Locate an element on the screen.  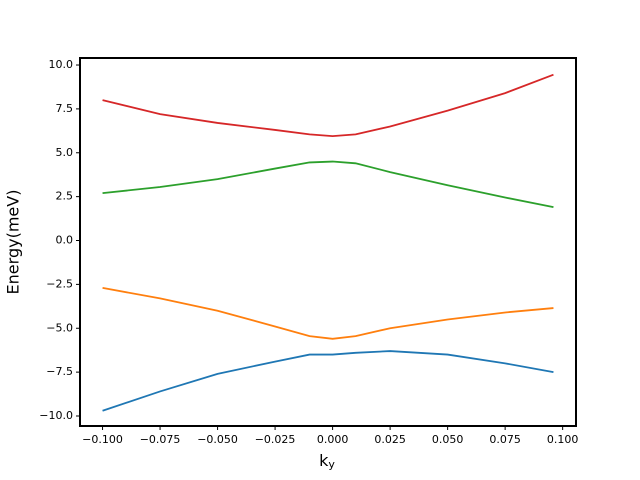
x-tick-label: −0.050 is located at coordinates (217, 439).